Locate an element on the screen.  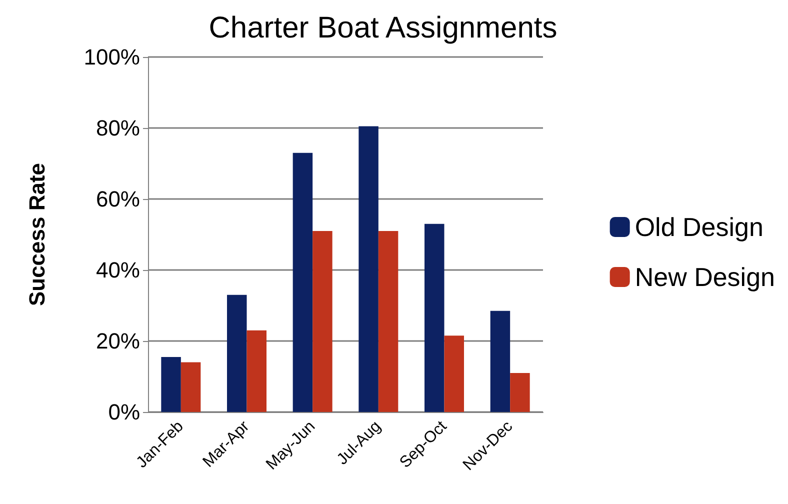
y-axis-title: Success Rate is located at coordinates (37, 234).